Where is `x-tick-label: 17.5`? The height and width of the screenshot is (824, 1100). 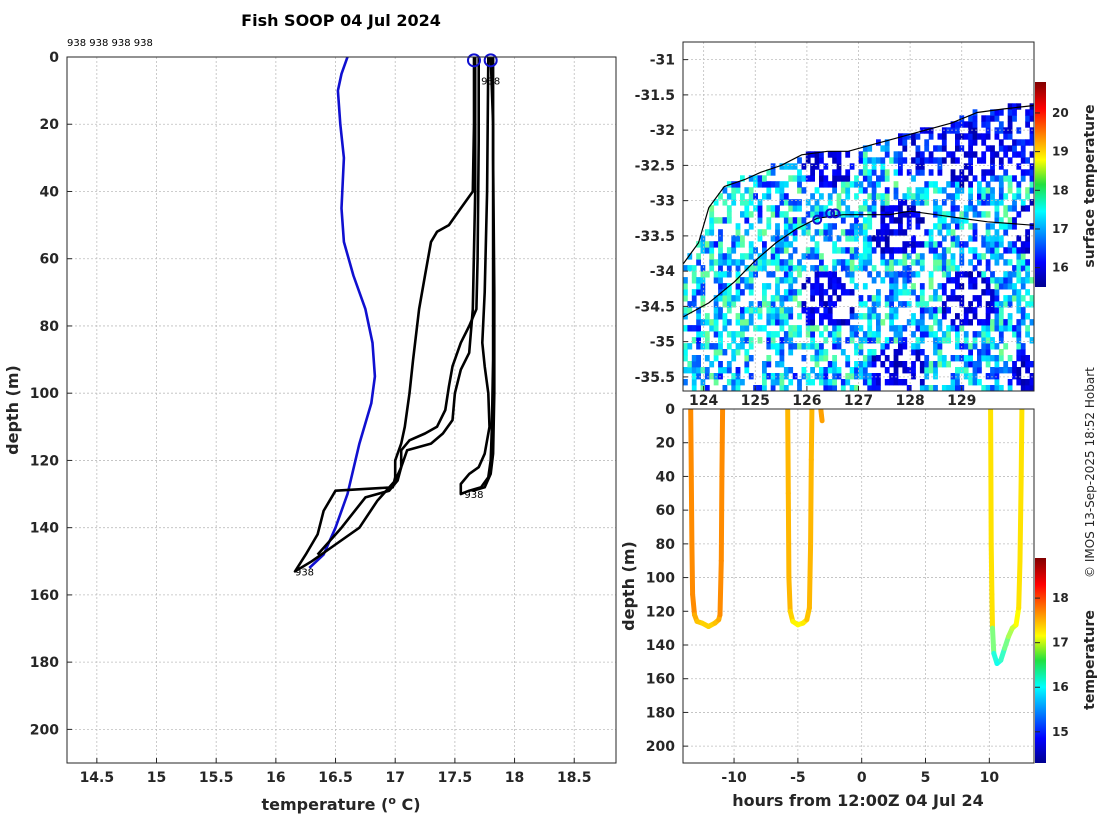 x-tick-label: 17.5 is located at coordinates (455, 778).